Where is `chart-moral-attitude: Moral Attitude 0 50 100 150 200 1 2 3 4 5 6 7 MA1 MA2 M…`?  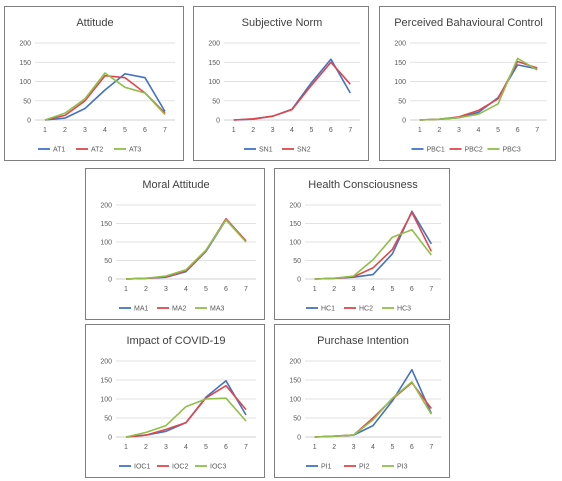
chart-moral-attitude: Moral Attitude 0 50 100 150 200 1 2 3 4 5 6 7 MA1 MA2 M… is located at coordinates (178, 246).